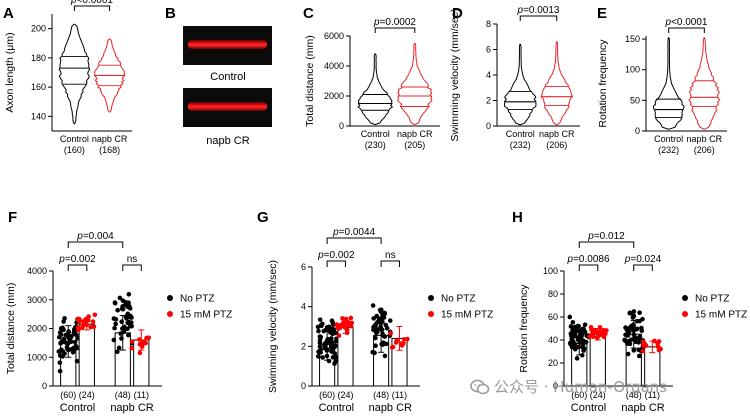  Describe the element at coordinates (712, 299) in the screenshot. I see `legend-label: No PTZ` at that location.